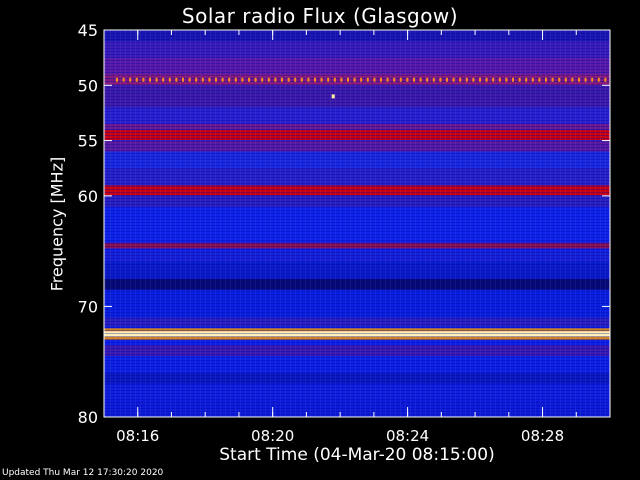 This screenshot has height=480, width=640. What do you see at coordinates (88, 85) in the screenshot?
I see `y-tick-label: 50` at bounding box center [88, 85].